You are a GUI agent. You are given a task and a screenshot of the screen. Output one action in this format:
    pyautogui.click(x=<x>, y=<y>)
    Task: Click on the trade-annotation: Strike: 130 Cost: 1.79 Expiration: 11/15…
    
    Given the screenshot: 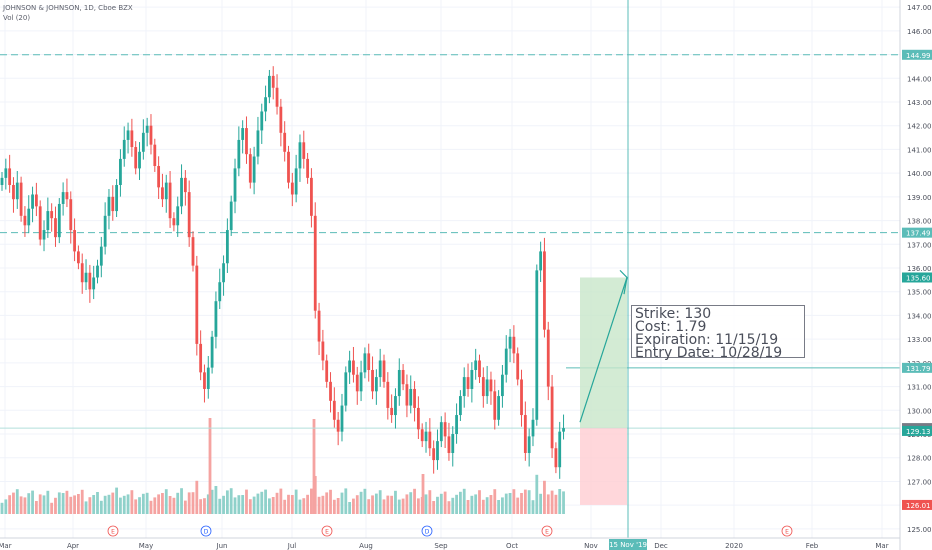 What is the action you would take?
    pyautogui.click(x=718, y=332)
    